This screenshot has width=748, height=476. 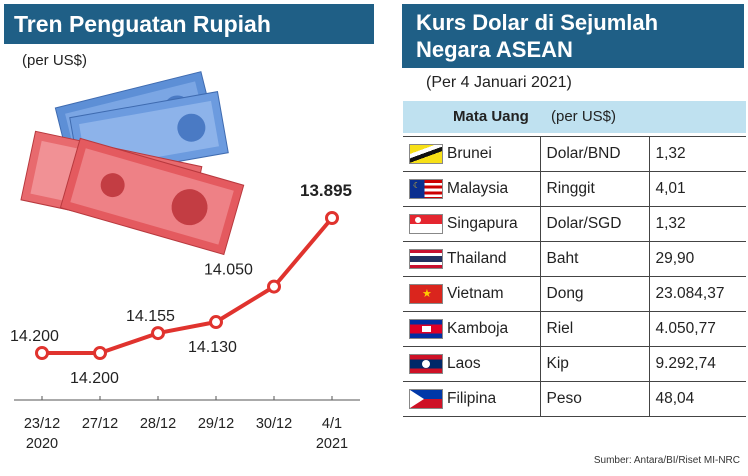 What do you see at coordinates (697, 329) in the screenshot?
I see `cell-rate: 4.050,77` at bounding box center [697, 329].